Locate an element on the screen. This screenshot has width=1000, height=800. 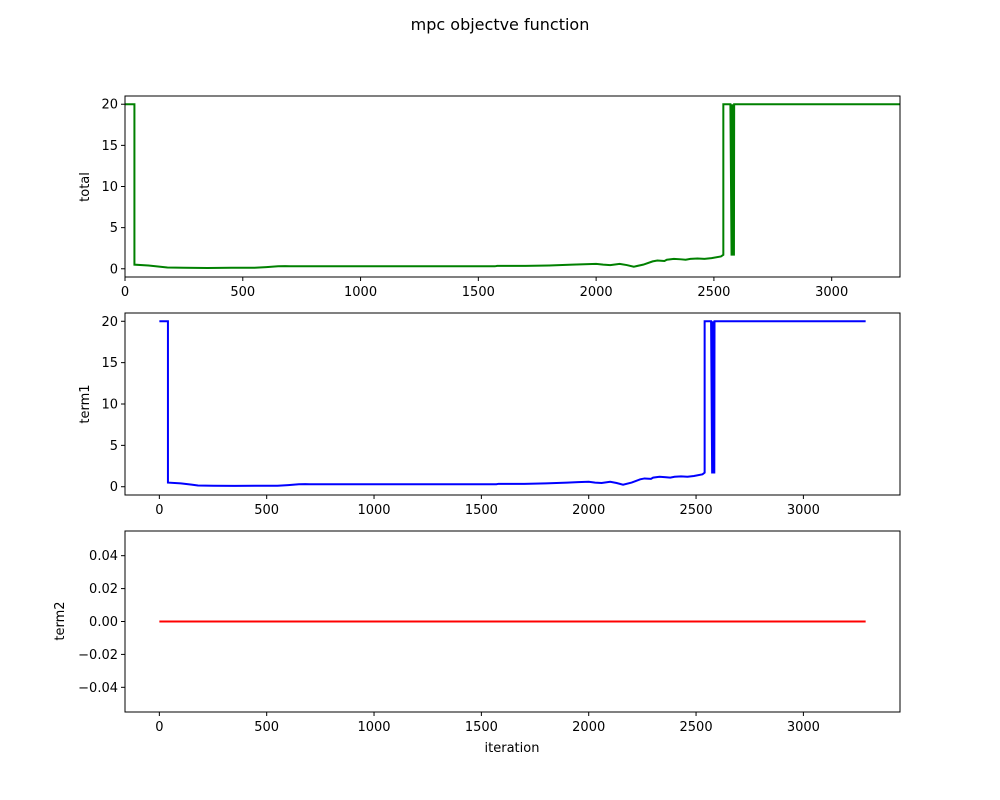
x-tick-label-term1: 0 is located at coordinates (159, 510).